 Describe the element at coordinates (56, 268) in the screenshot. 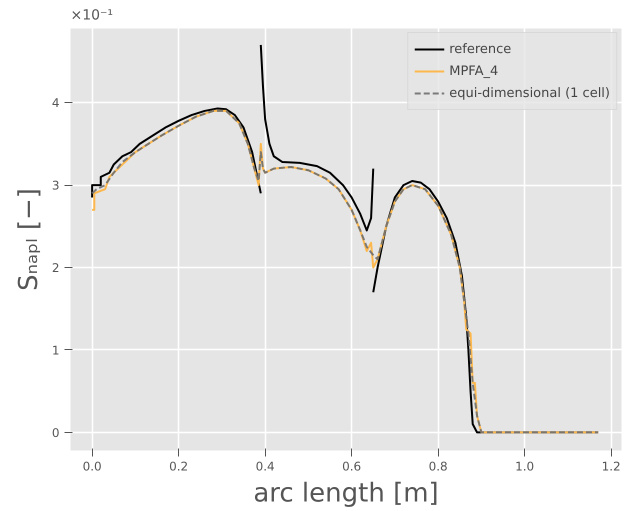

I see `y-tick-label: 2` at that location.